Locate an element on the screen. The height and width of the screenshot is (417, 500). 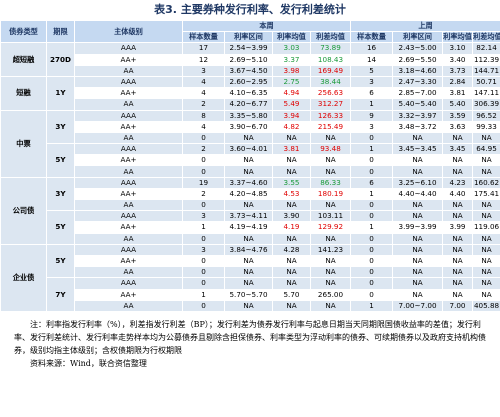
term: 7Y is located at coordinates (60, 294).